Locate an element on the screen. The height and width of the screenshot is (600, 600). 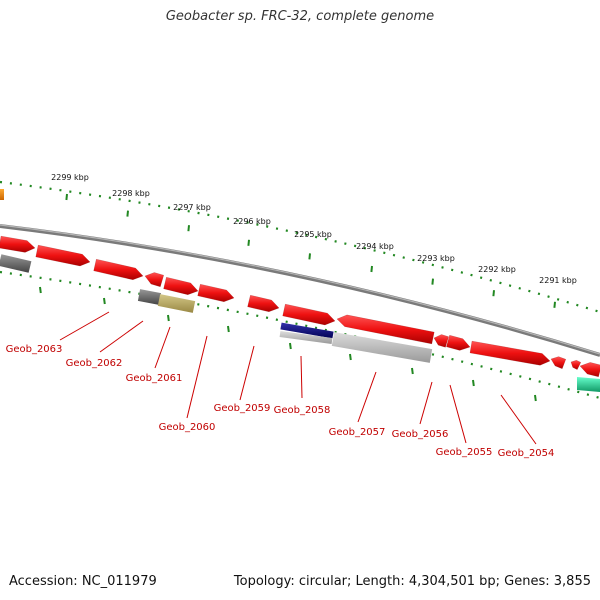
gene-label: Geob_2059 is located at coordinates (242, 408).